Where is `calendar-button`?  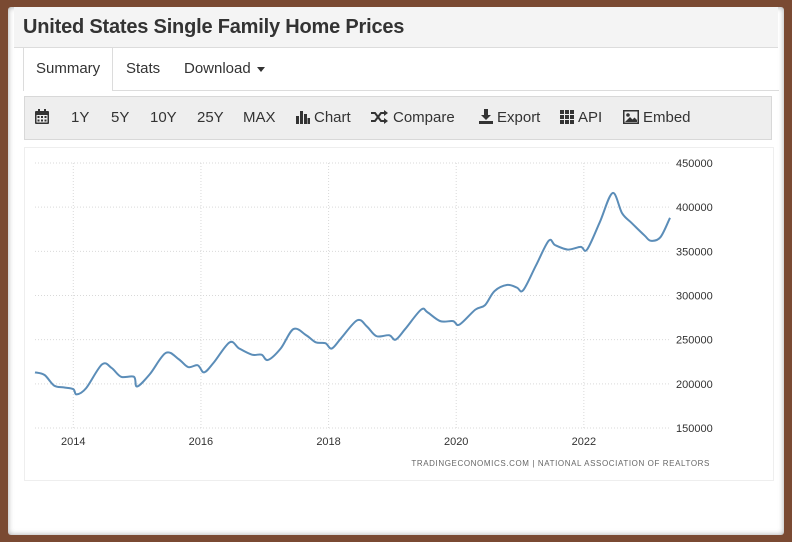
calendar-button is located at coordinates (44, 118).